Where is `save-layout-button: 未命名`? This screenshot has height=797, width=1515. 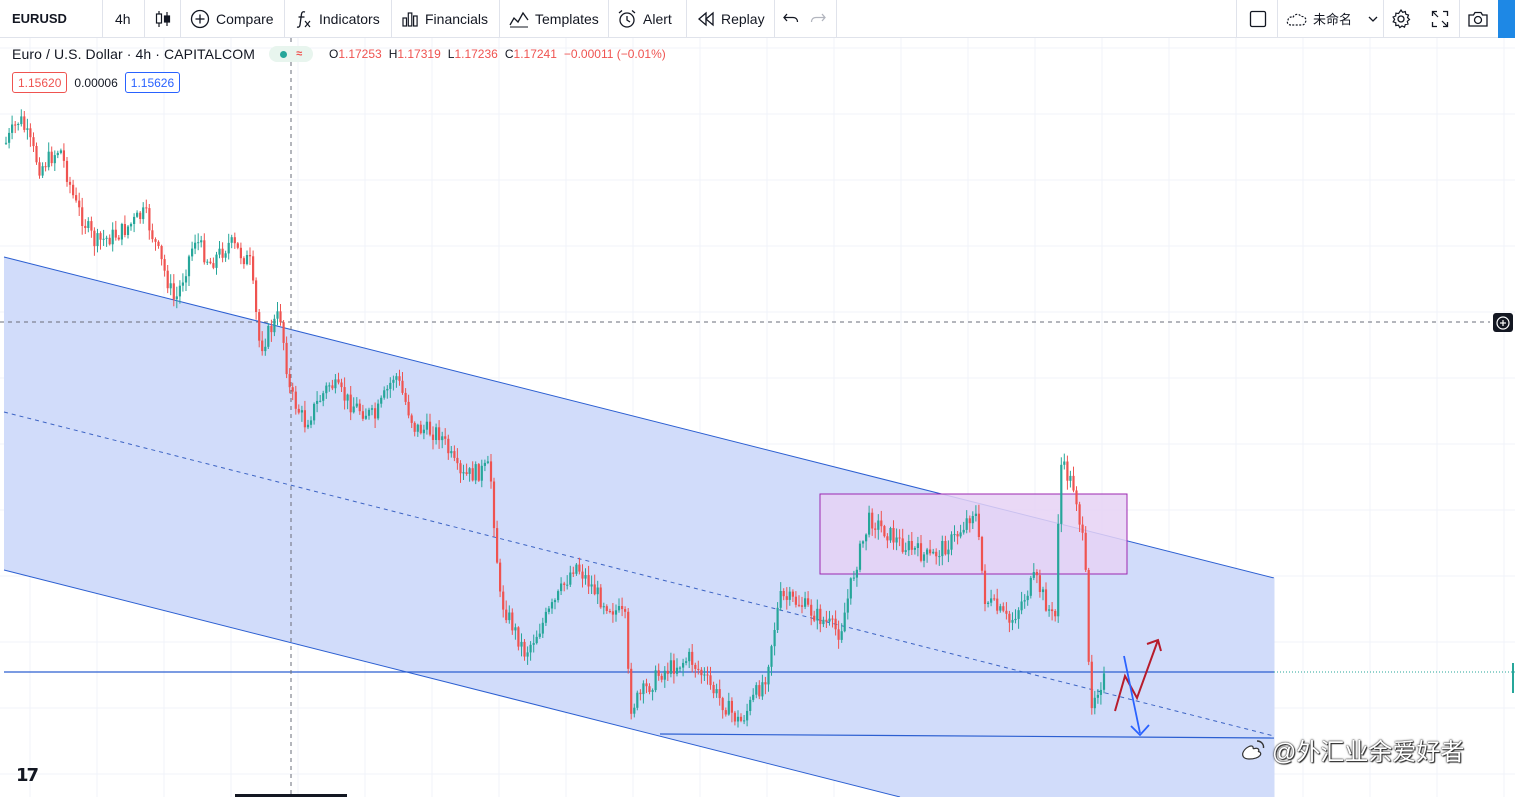
save-layout-button: 未命名 is located at coordinates (1332, 18).